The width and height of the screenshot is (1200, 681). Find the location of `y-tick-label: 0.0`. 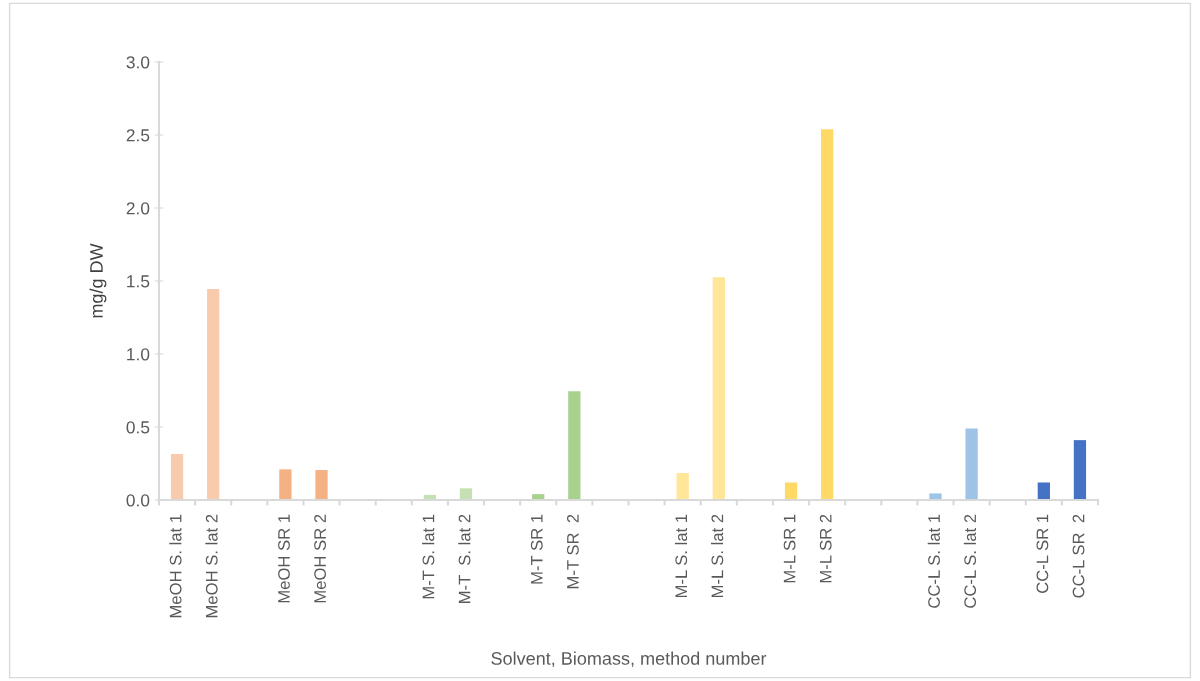

y-tick-label: 0.0 is located at coordinates (138, 500).